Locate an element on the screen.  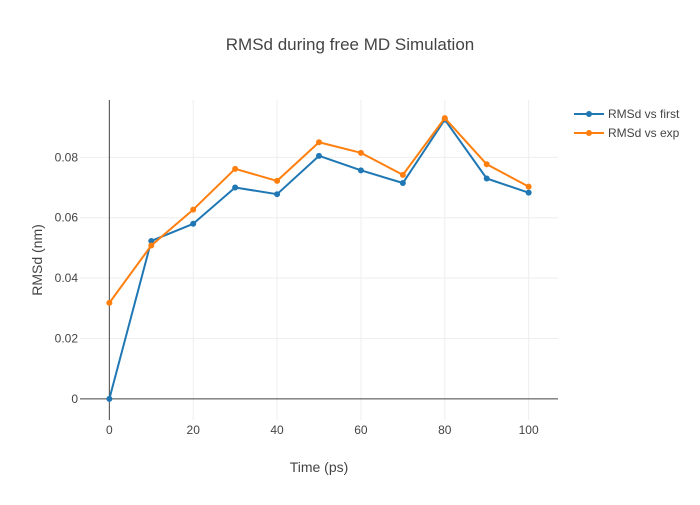
x-tick-label: 60 is located at coordinates (361, 430).